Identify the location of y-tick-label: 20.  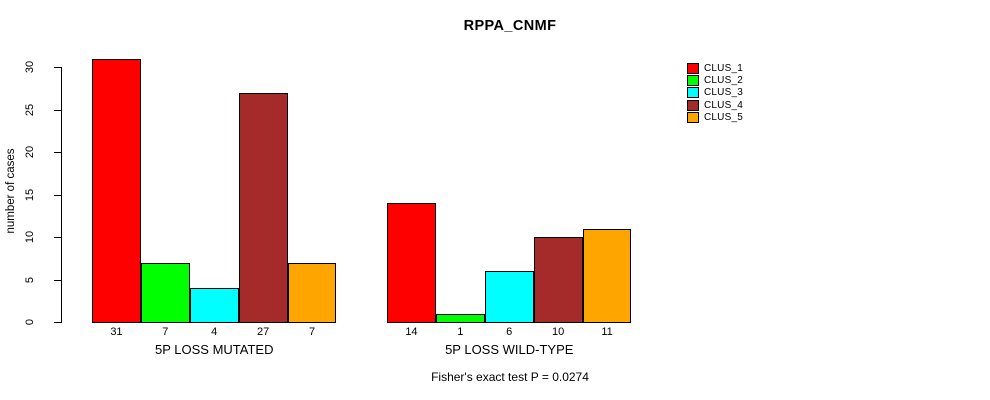
(30, 152).